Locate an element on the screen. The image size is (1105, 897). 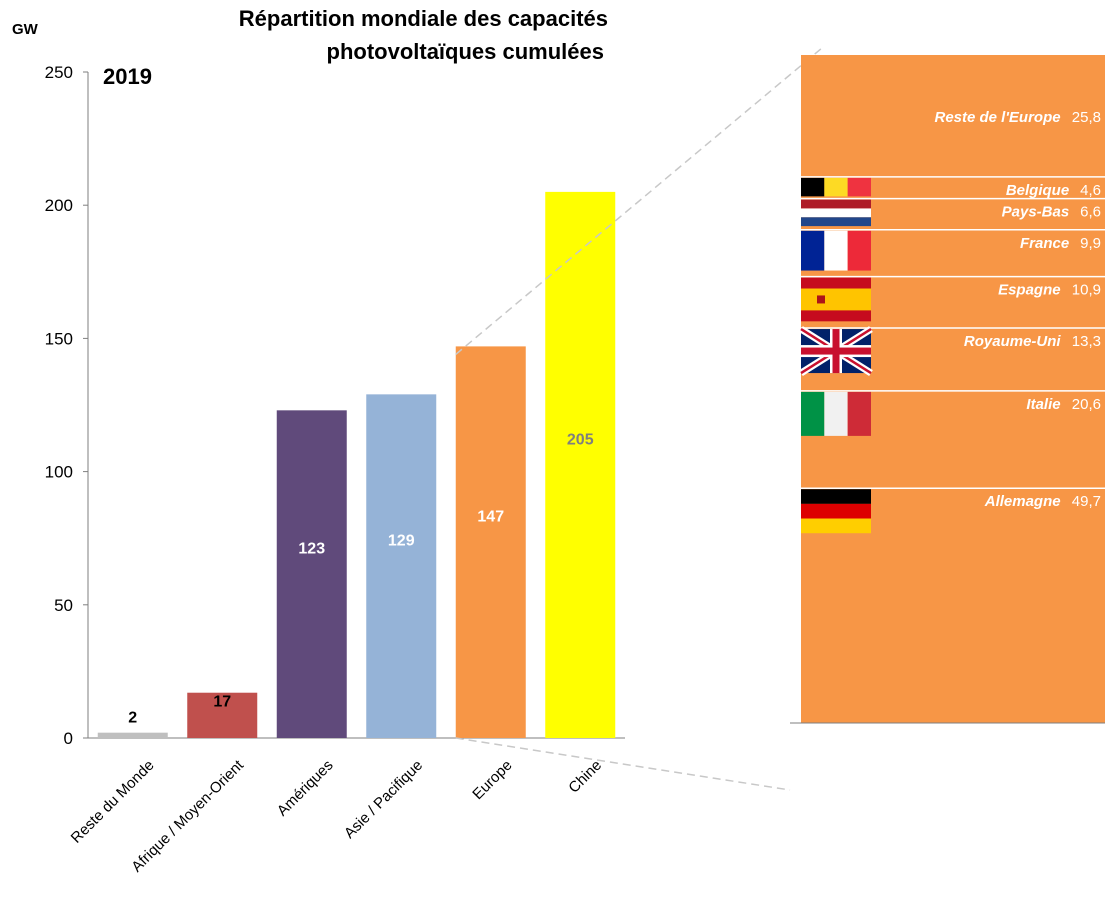
category-label: Europe is located at coordinates (492, 780).